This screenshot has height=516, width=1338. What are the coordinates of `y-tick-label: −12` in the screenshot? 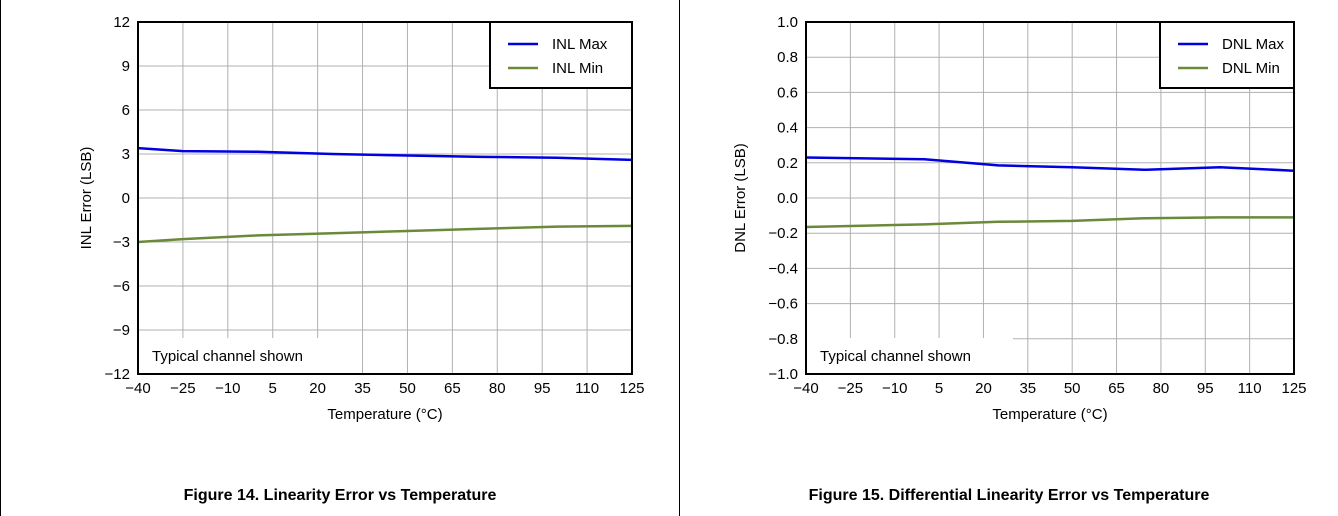 It's located at (117, 374).